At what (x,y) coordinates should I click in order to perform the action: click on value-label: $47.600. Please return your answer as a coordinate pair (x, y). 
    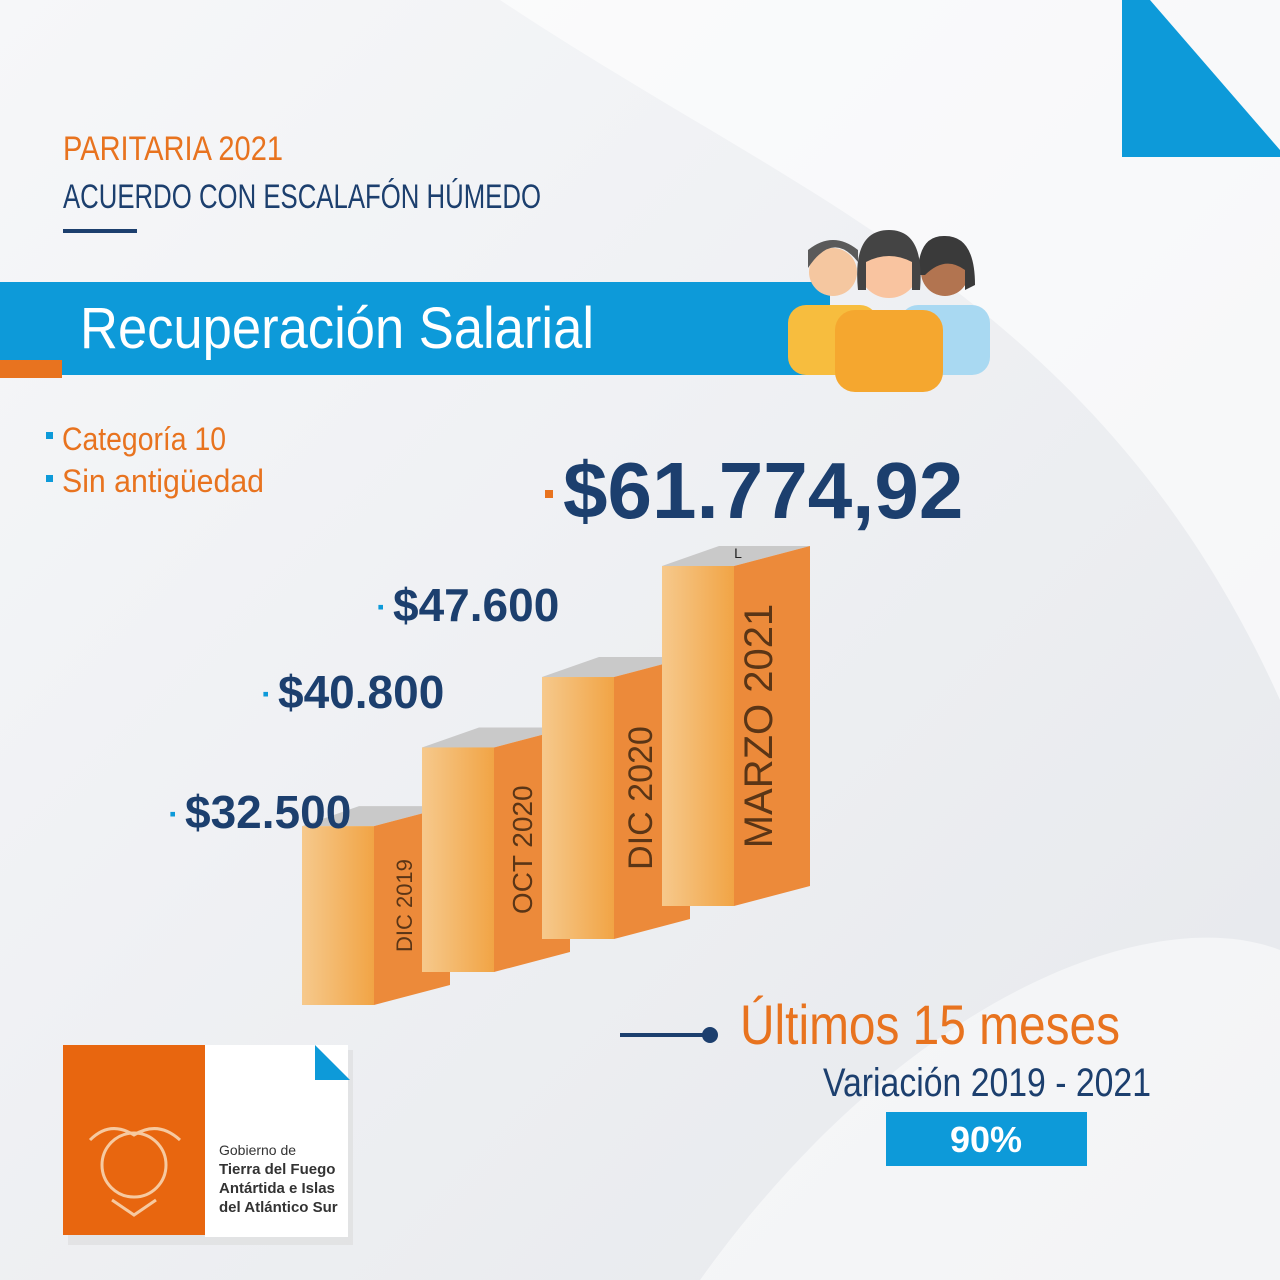
    Looking at the image, I should click on (476, 605).